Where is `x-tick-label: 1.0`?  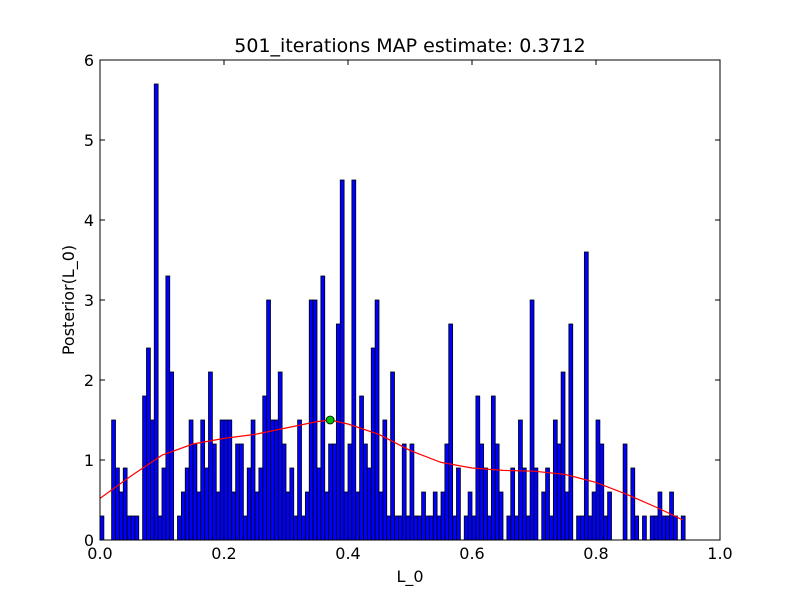
x-tick-label: 1.0 is located at coordinates (719, 553).